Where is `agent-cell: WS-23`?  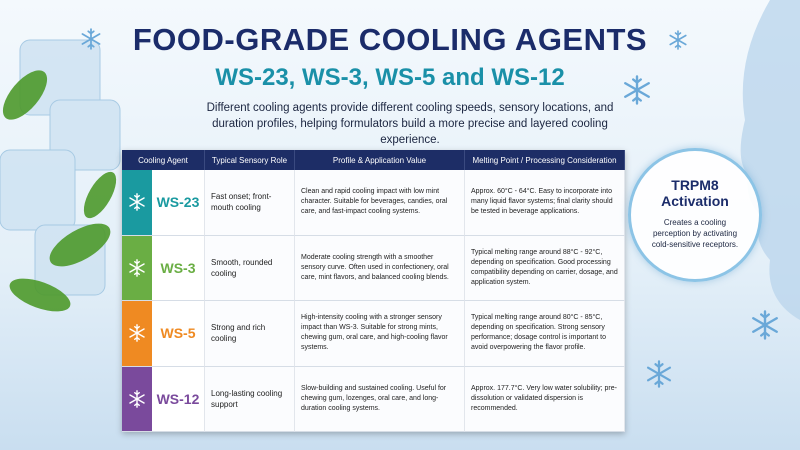
agent-cell: WS-23 is located at coordinates (163, 203).